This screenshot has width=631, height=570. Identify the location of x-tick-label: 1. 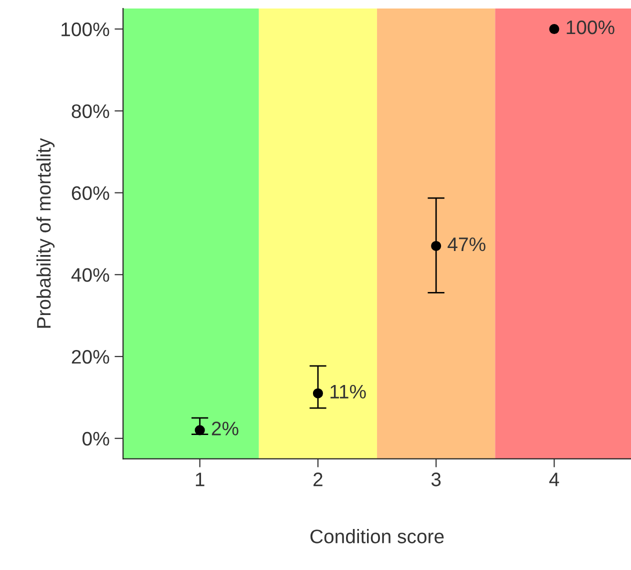
(200, 479).